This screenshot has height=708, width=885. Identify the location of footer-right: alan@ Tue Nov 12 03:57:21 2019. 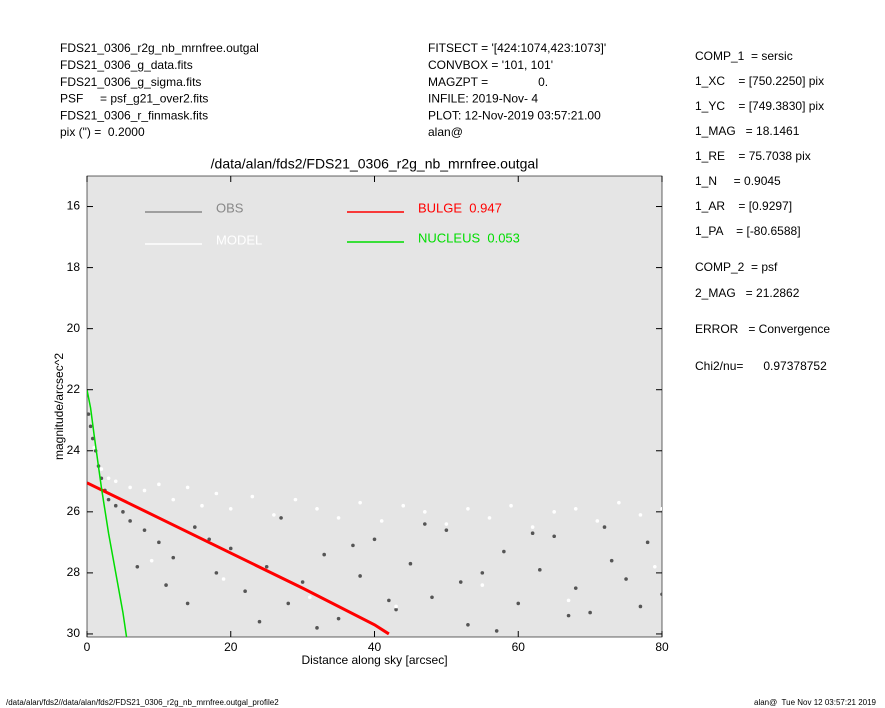
(815, 702).